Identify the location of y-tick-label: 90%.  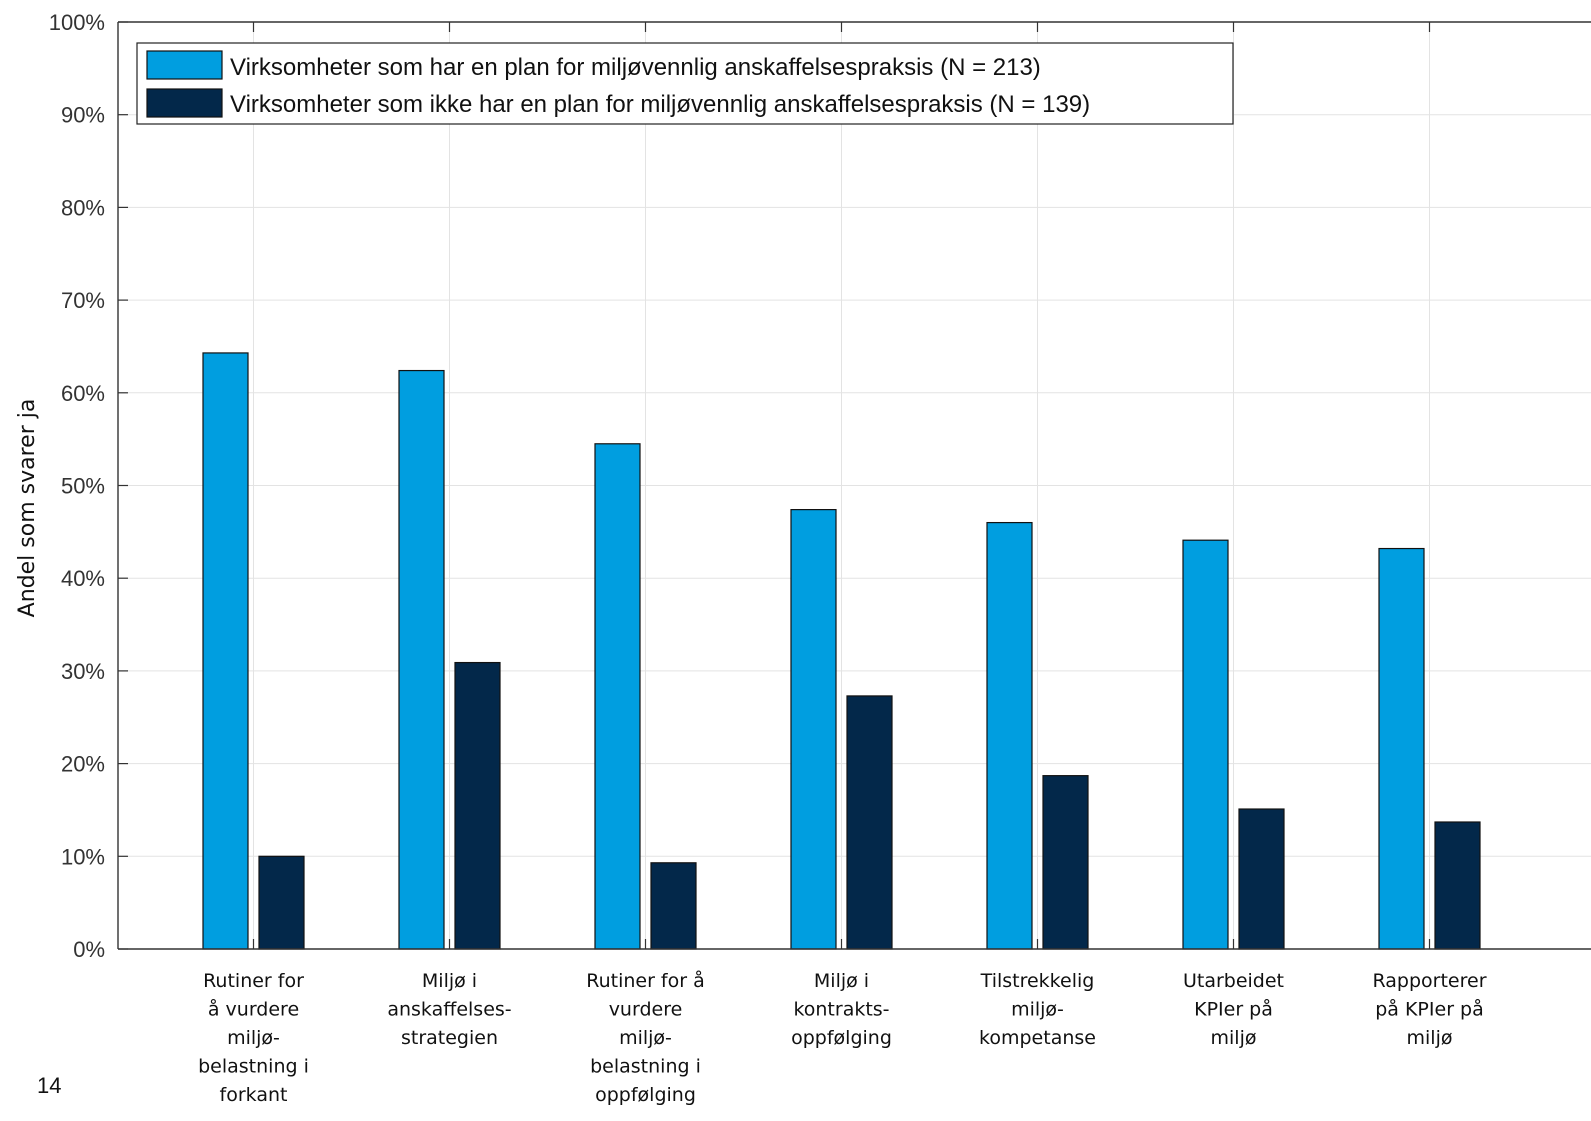
(83, 115).